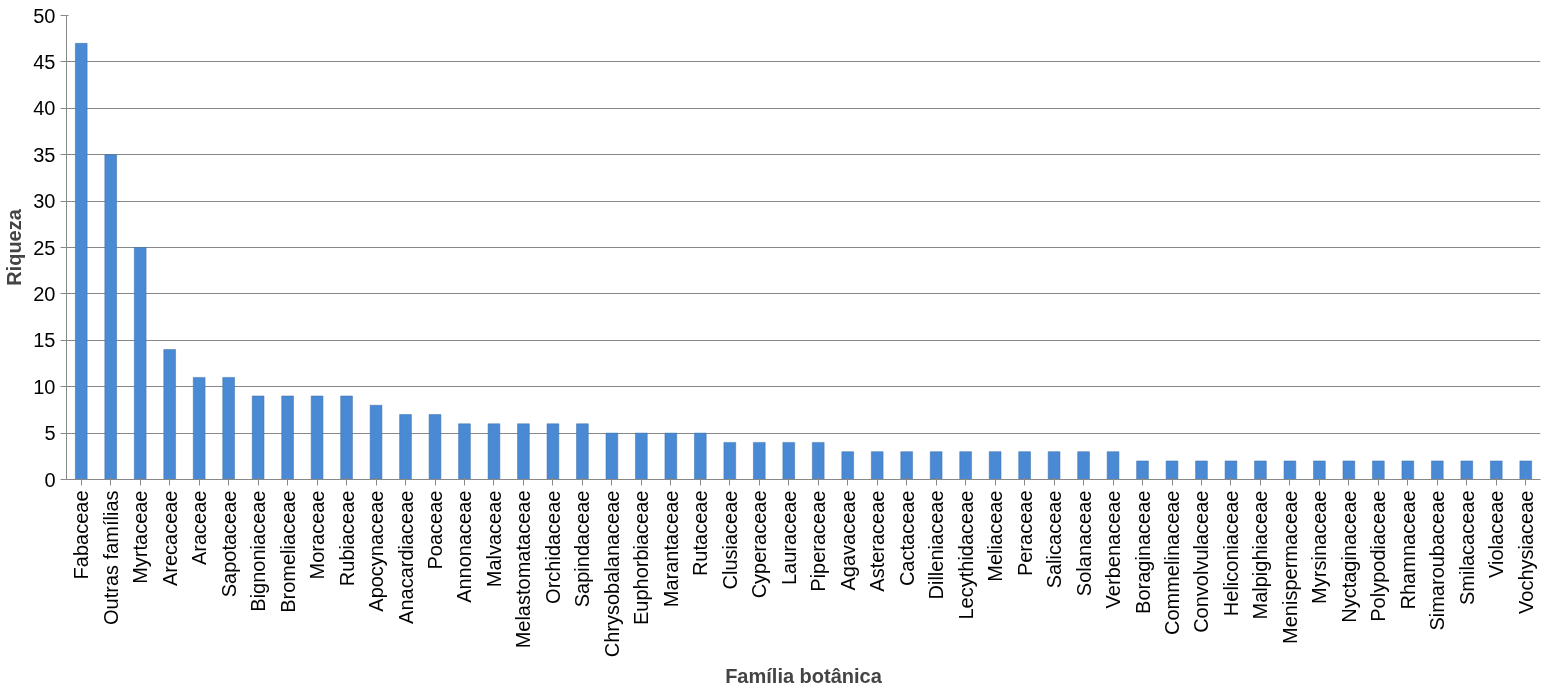 The height and width of the screenshot is (695, 1567). Describe the element at coordinates (44, 293) in the screenshot. I see `y-tick-label: 20` at that location.